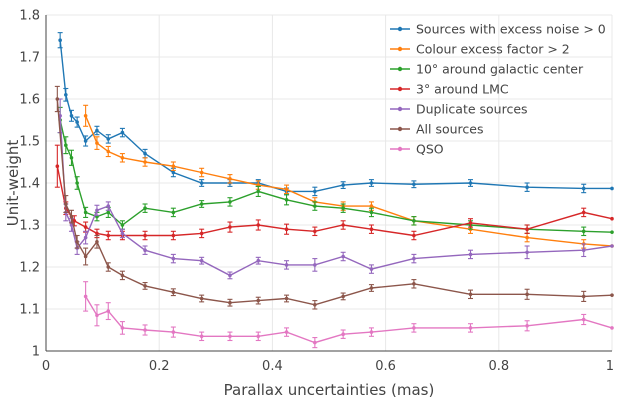 The height and width of the screenshot is (399, 618). I want to click on legend-item-7: QSO, so click(417, 149).